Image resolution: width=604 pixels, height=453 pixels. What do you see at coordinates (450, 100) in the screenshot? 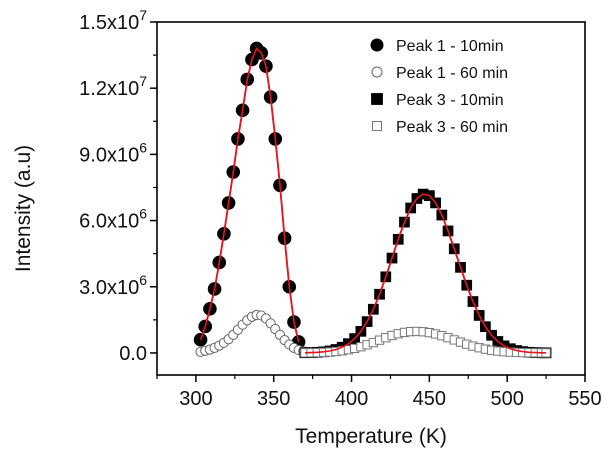
I see `legend-label-2: Peak 3 - 10min` at bounding box center [450, 100].